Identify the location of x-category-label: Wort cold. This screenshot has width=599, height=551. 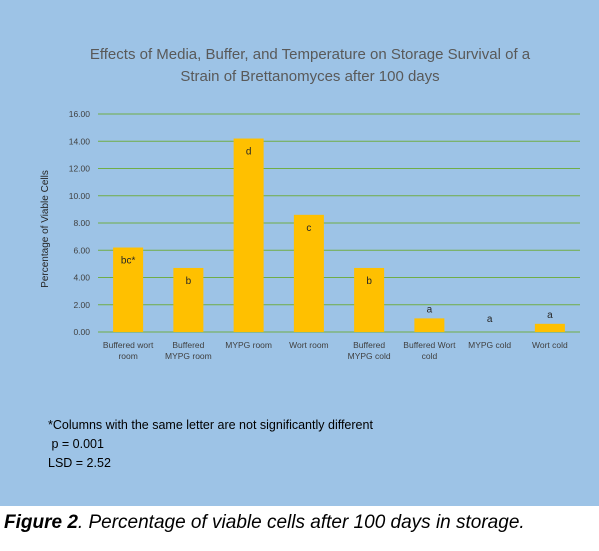
(550, 345).